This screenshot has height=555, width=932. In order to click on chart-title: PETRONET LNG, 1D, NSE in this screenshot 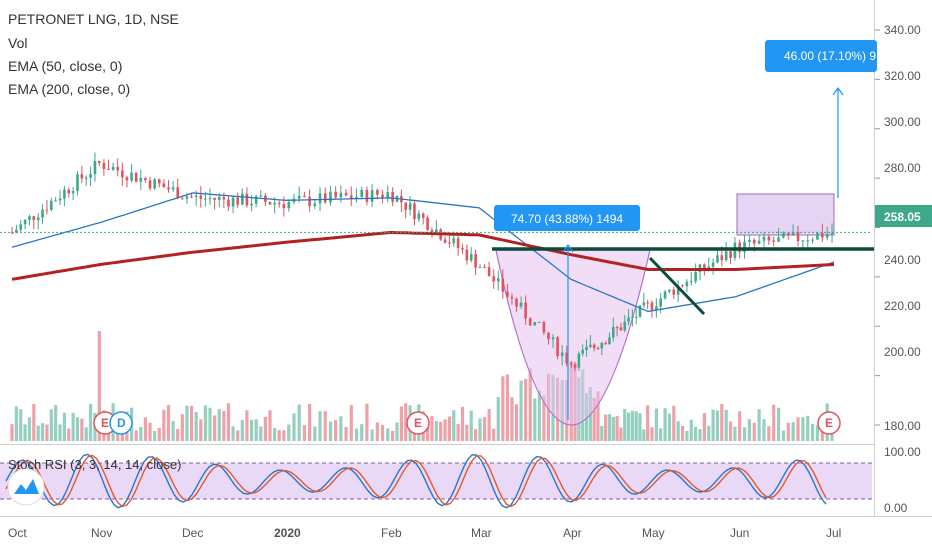, I will do `click(93, 19)`.